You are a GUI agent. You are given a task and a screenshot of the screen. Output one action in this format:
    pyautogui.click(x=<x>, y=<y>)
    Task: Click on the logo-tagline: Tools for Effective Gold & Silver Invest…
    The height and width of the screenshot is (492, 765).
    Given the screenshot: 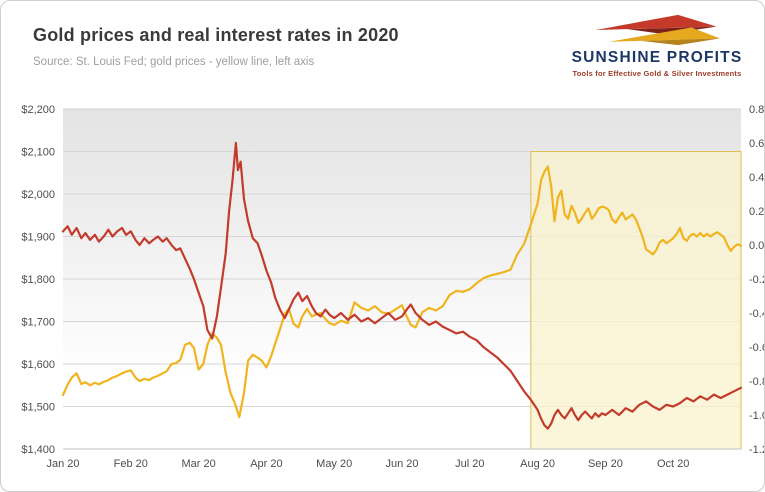 What is the action you would take?
    pyautogui.click(x=657, y=73)
    